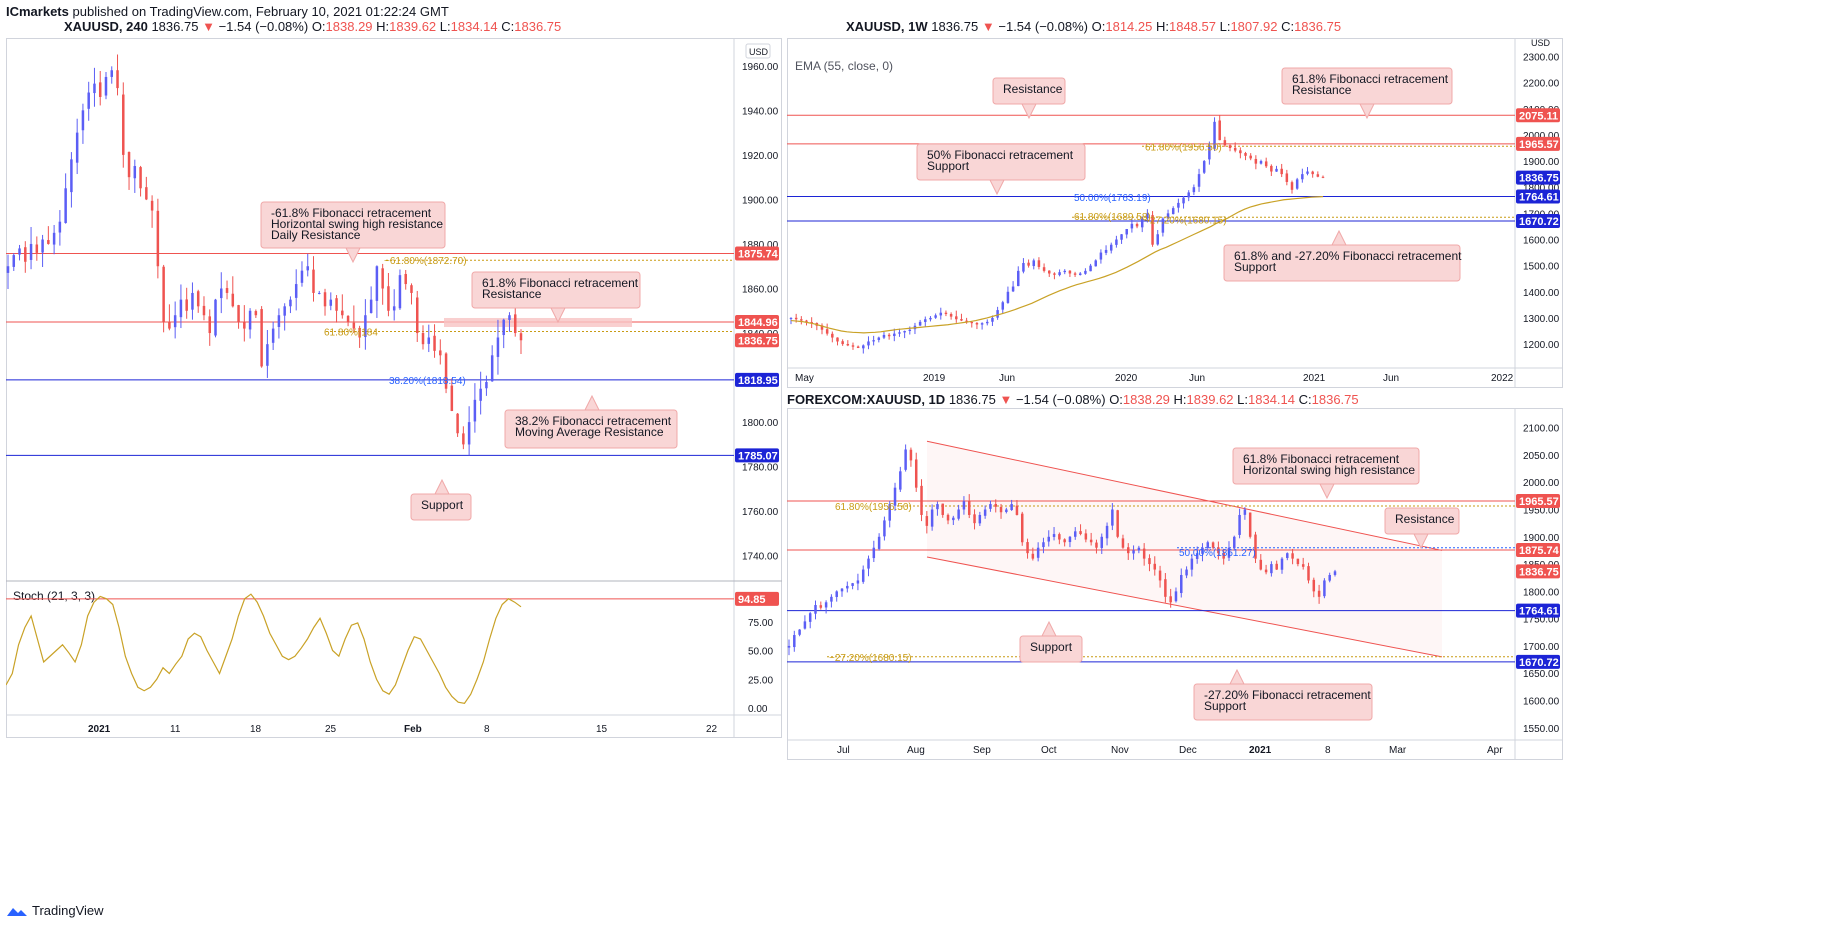  What do you see at coordinates (873, 507) in the screenshot?
I see `fib-label: 61.80%(1956.50)` at bounding box center [873, 507].